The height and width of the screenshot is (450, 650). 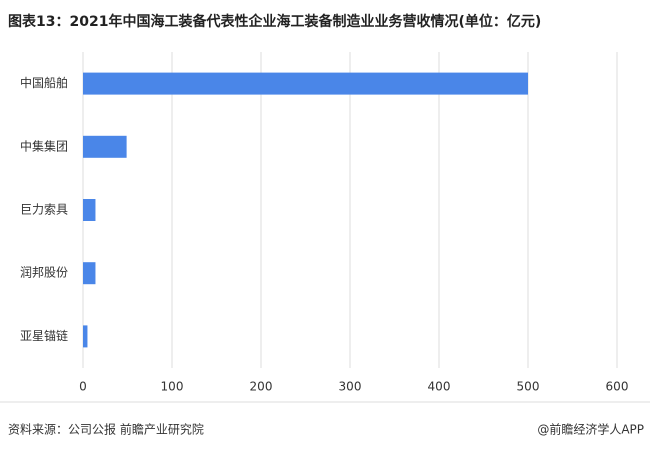 What do you see at coordinates (350, 387) in the screenshot?
I see `x-tick-label: 300` at bounding box center [350, 387].